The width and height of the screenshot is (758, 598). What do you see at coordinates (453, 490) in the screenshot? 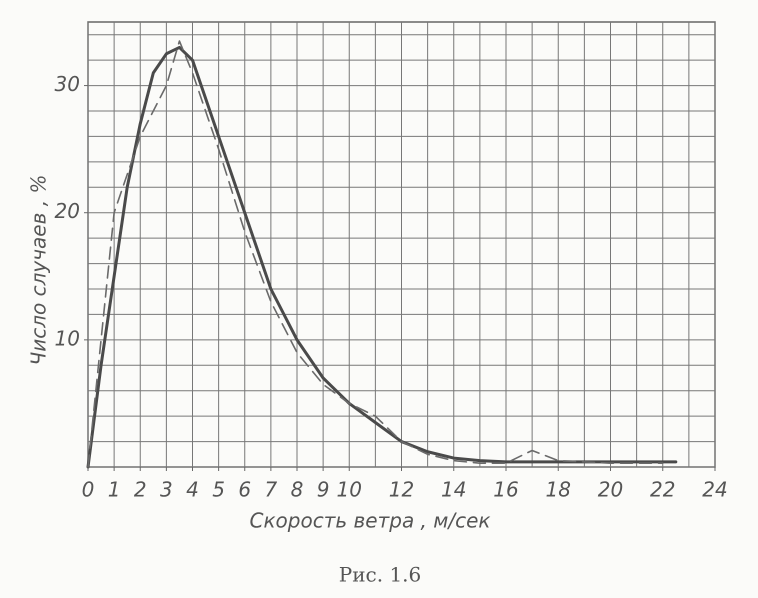
I see `x-tick-label: 14` at bounding box center [453, 490].